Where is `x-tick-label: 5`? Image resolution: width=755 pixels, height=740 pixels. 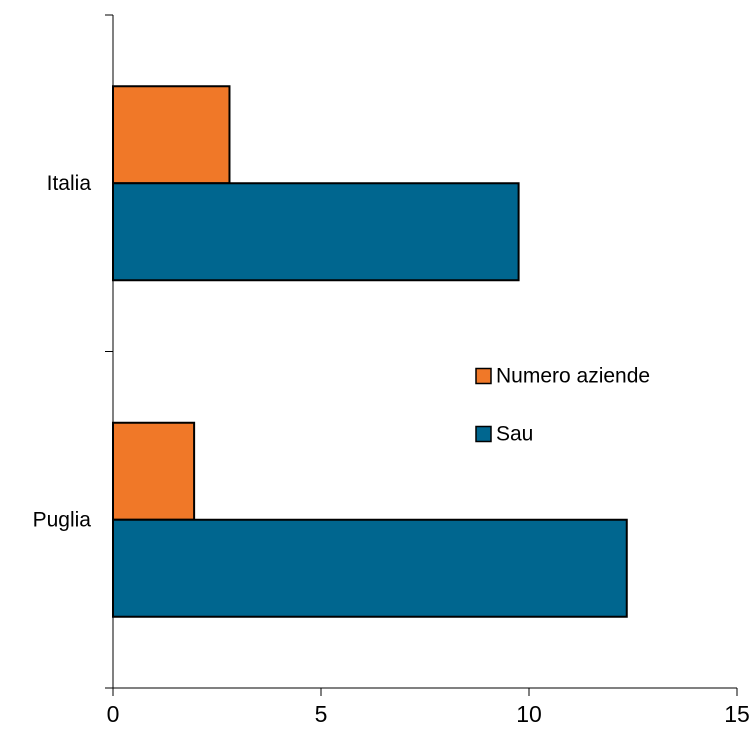
x-tick-label: 5 is located at coordinates (321, 714).